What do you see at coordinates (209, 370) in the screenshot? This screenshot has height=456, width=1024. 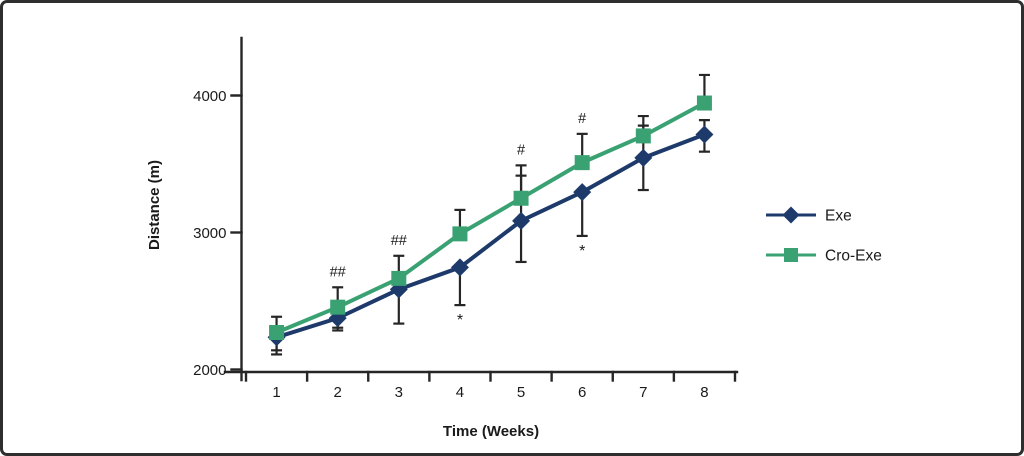 I see `y-tick-label: 2000` at bounding box center [209, 370].